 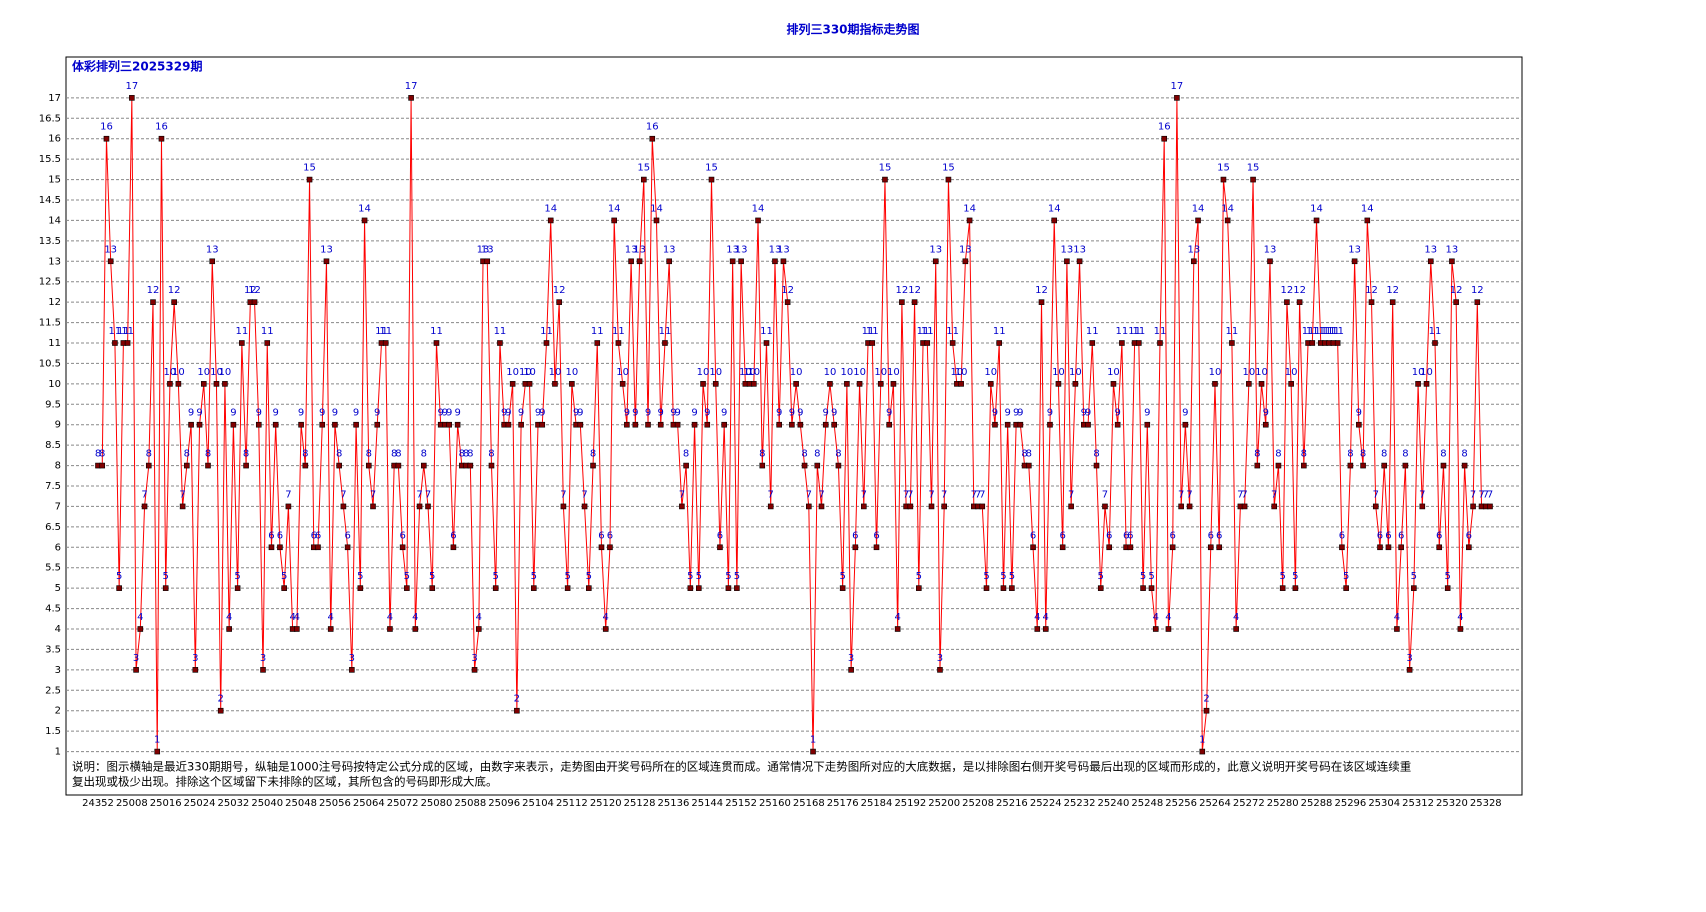 What do you see at coordinates (200, 803) in the screenshot?
I see `x-tick-label: 25024` at bounding box center [200, 803].